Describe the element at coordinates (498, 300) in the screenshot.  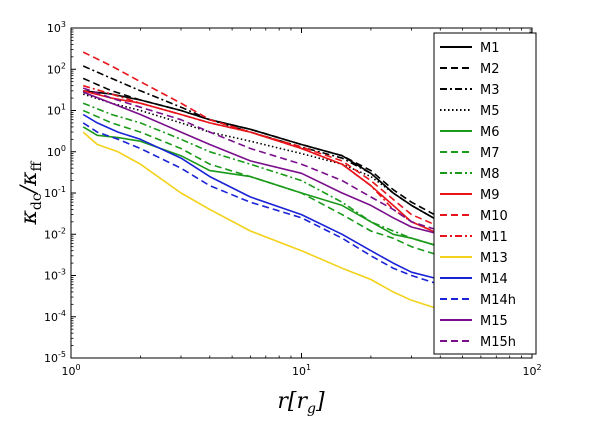
I see `legend-label-m14h: M14h` at that location.